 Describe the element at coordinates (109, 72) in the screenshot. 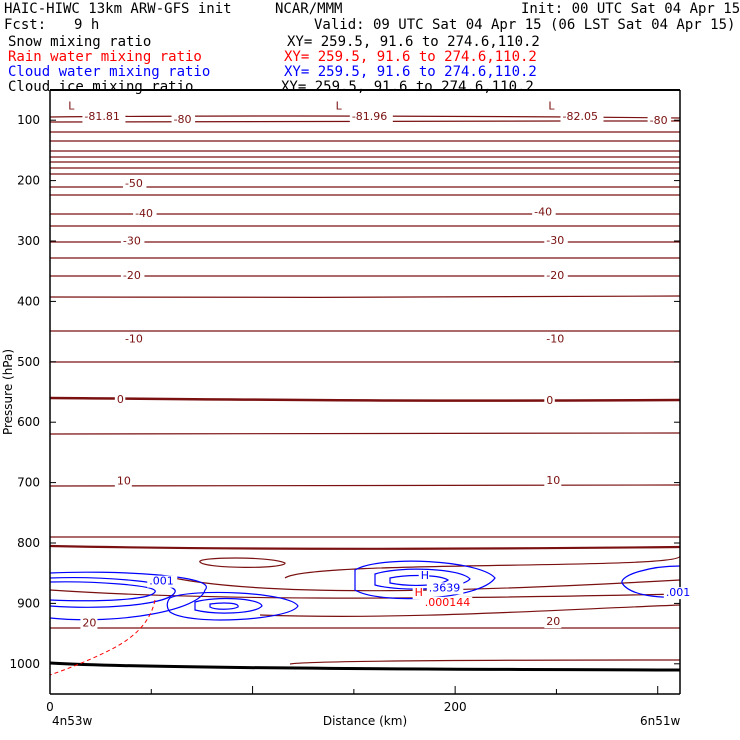

I see `legend-cloud-water: Cloud water mixing ratio` at that location.